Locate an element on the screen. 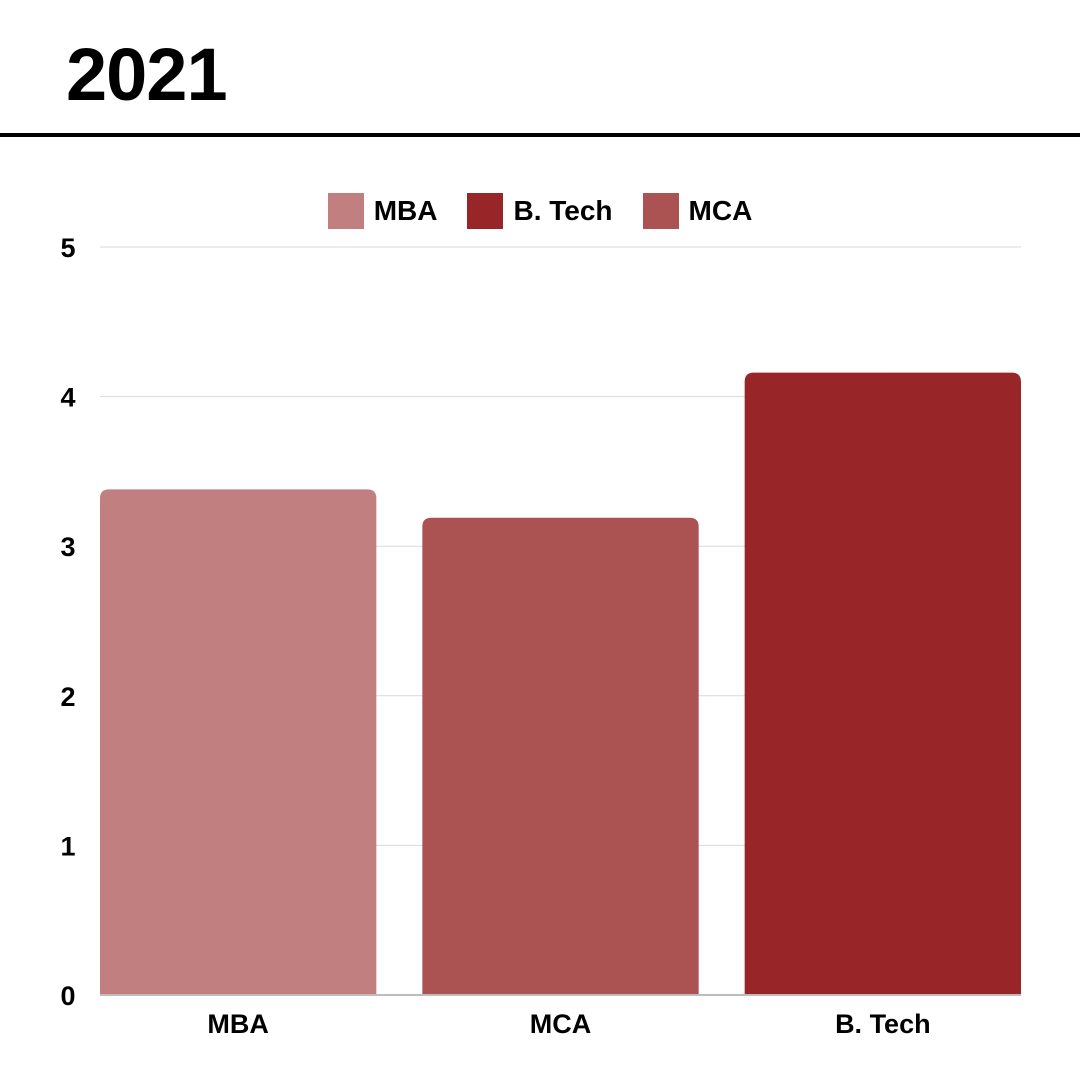 Image resolution: width=1080 pixels, height=1080 pixels. legend-swatch-mca is located at coordinates (660, 211).